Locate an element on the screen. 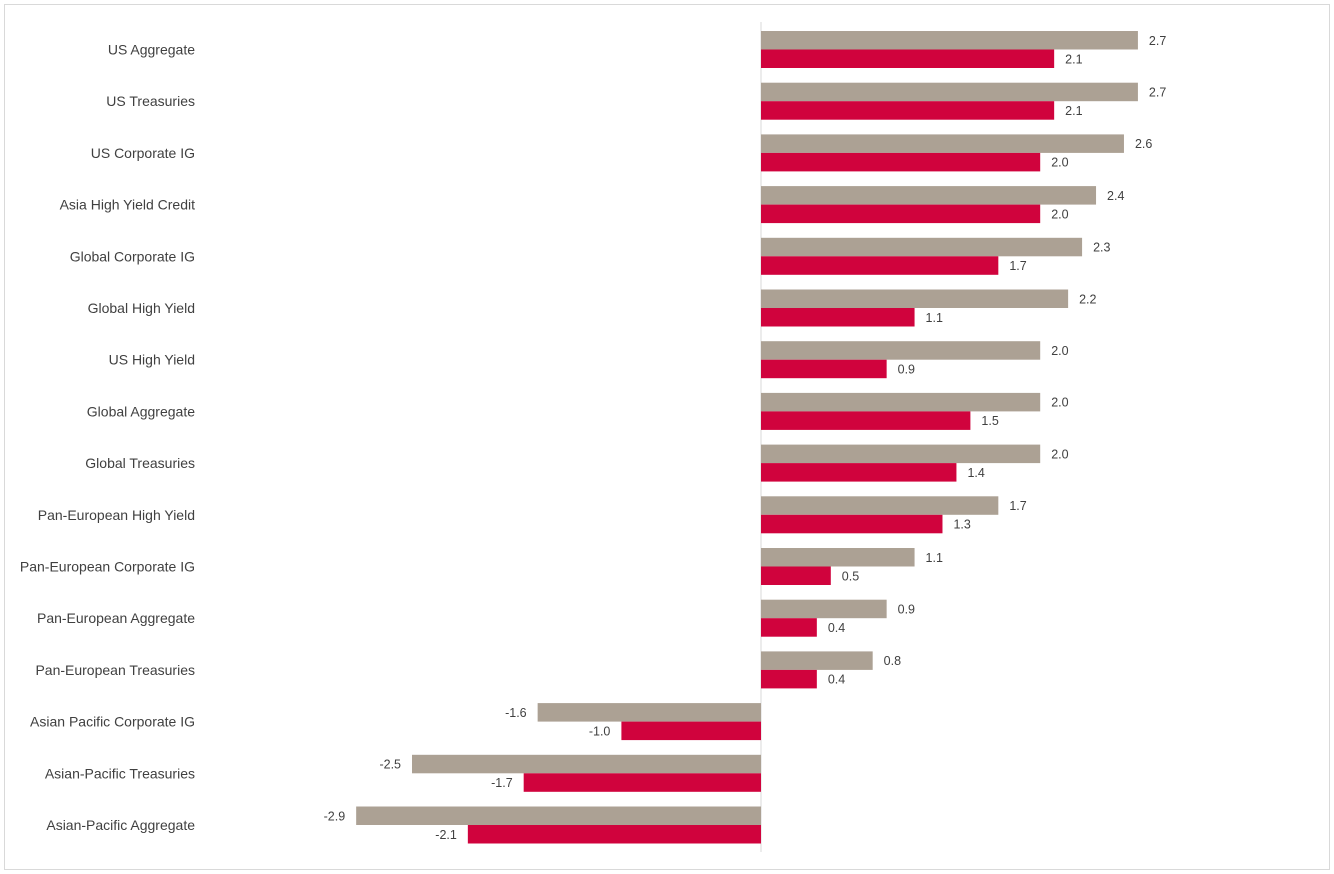  data-label: 2.4 is located at coordinates (1115, 196).